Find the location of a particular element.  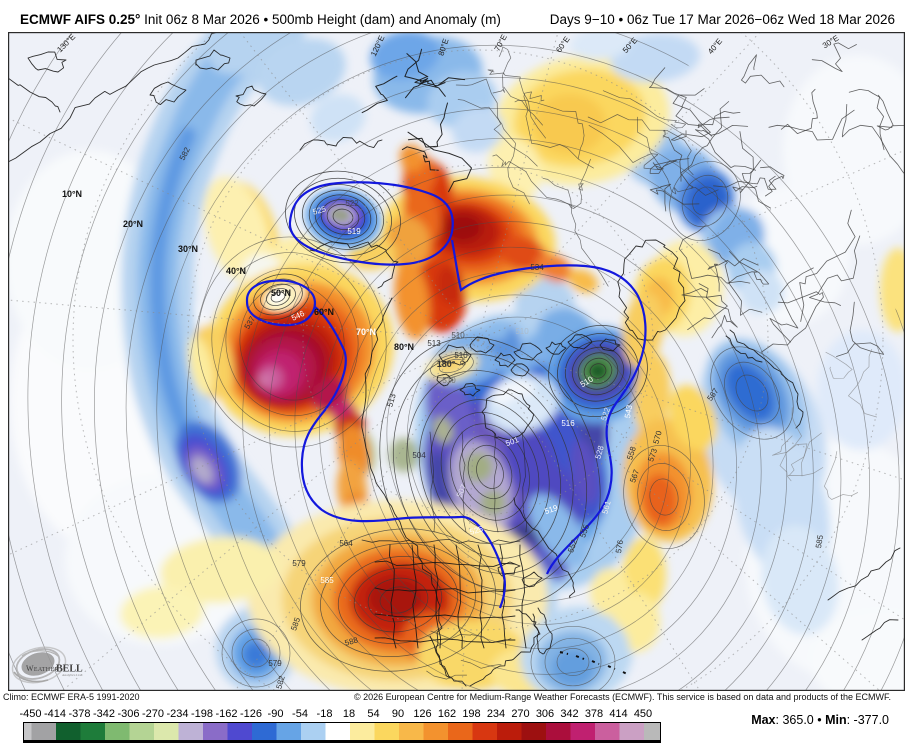

svg-text: 0° is located at coordinates (464, 361).